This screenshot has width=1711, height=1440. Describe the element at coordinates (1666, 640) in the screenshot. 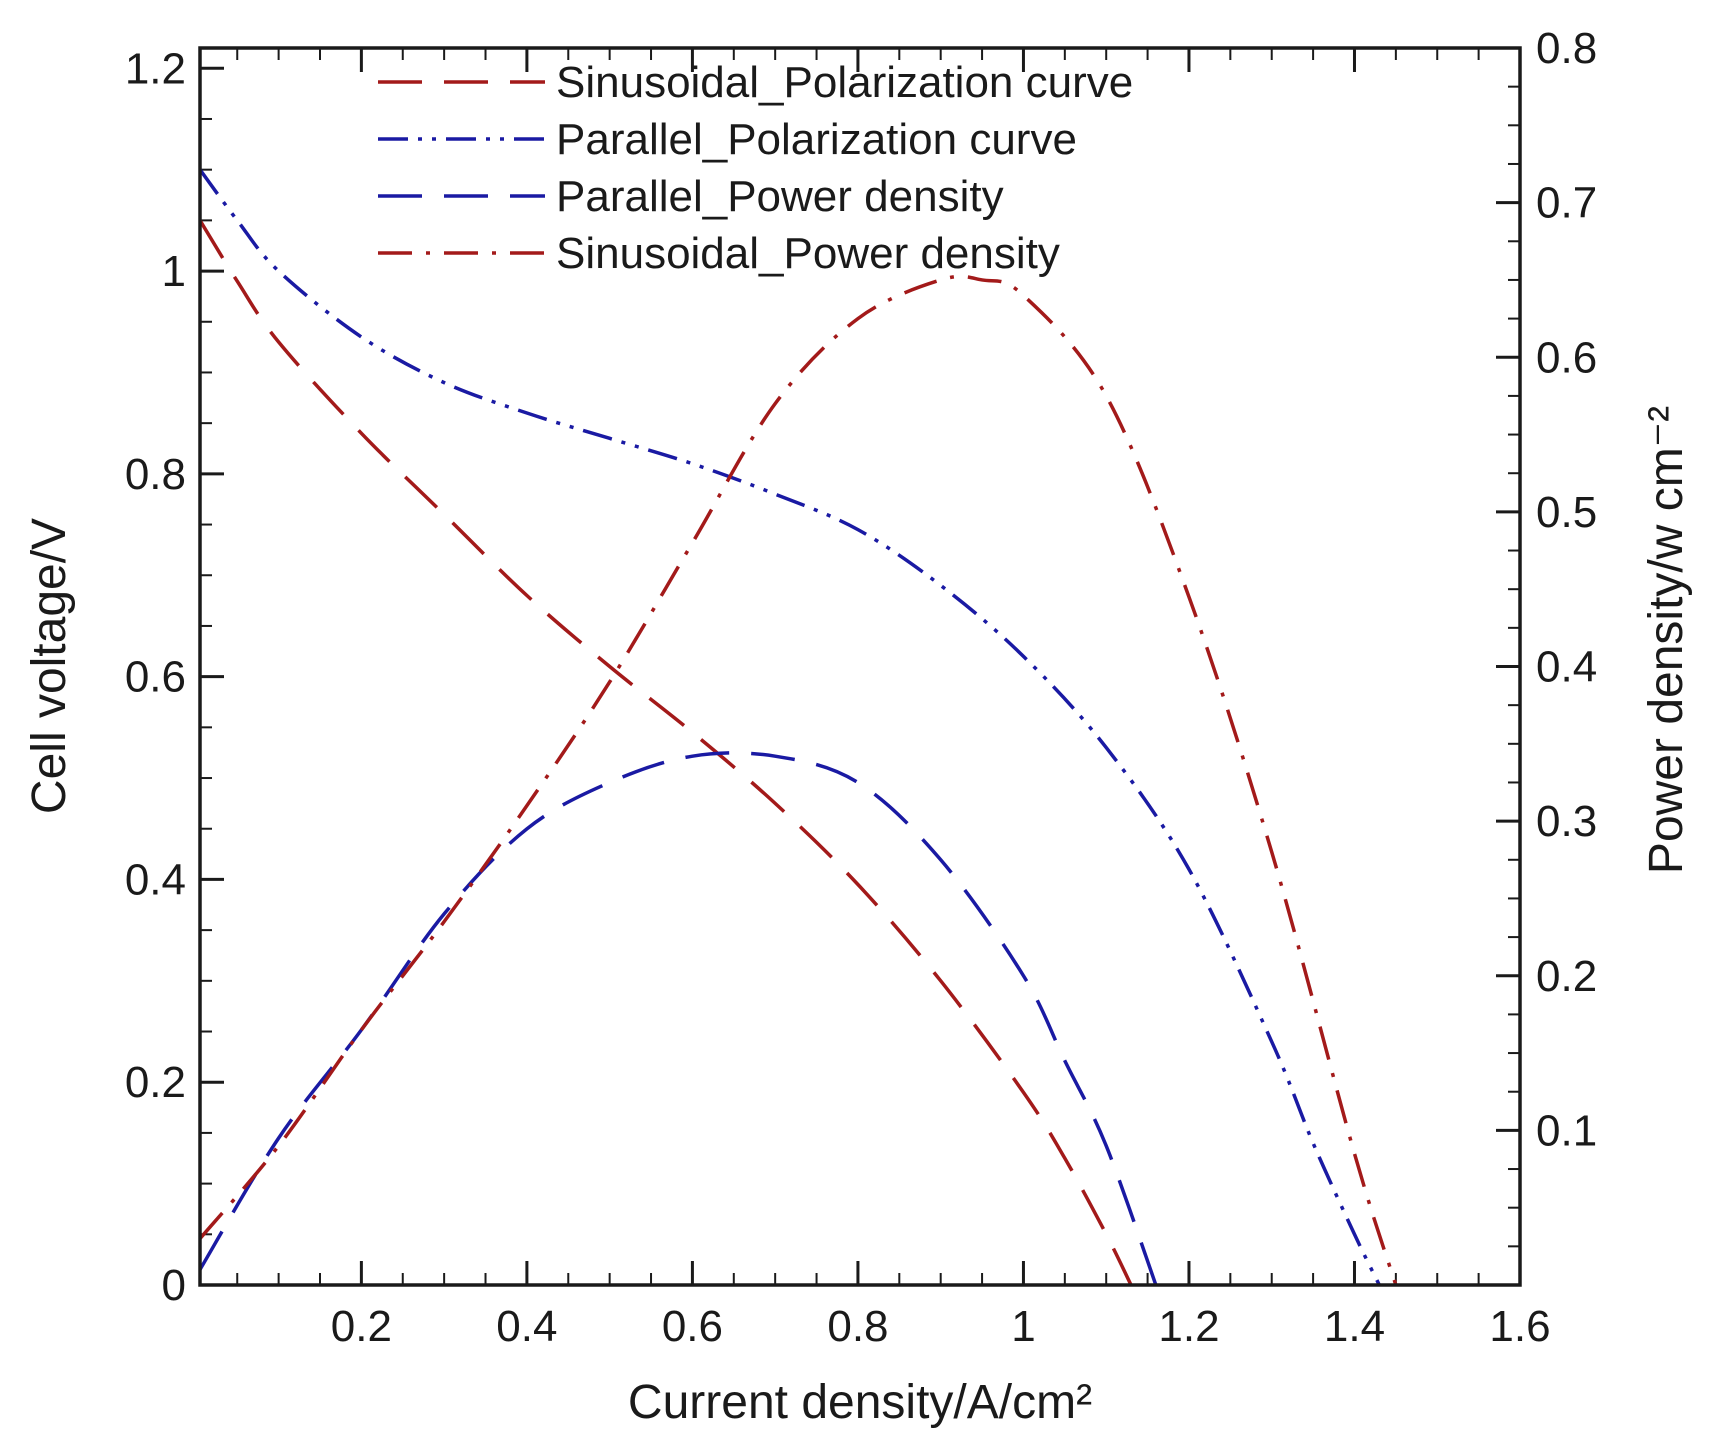

I see `y-right-axis-title: Power density/w cm⁻²` at that location.